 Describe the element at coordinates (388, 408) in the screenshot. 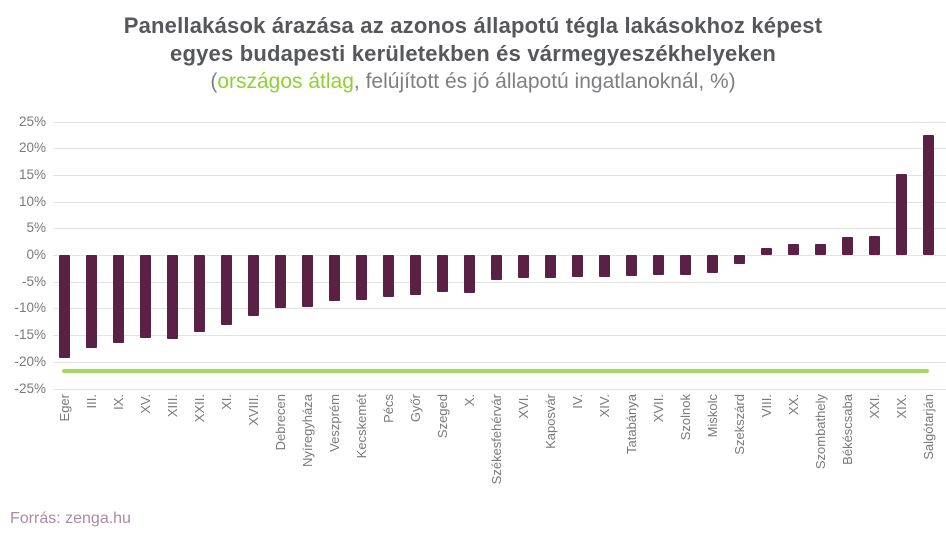

I see `x-tick-label-pecs: Pécs` at that location.